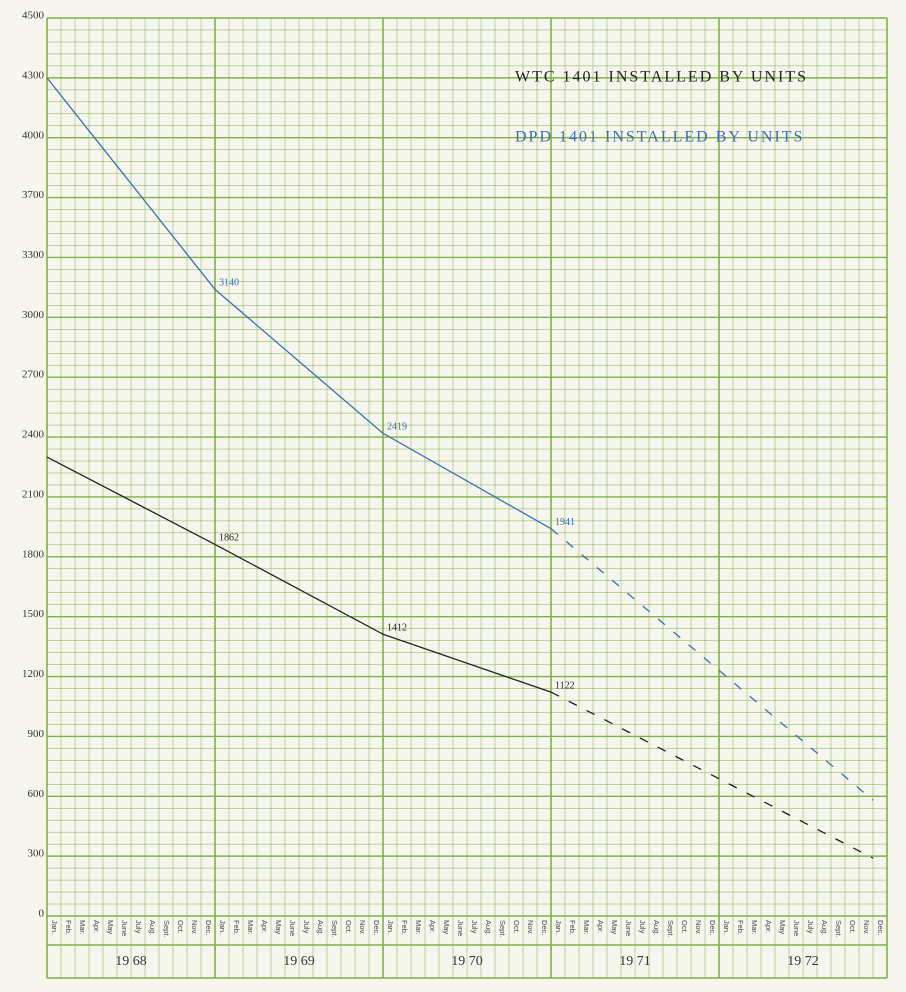 Image resolution: width=906 pixels, height=992 pixels. Describe the element at coordinates (635, 961) in the screenshot. I see `year-label: 19 71` at that location.